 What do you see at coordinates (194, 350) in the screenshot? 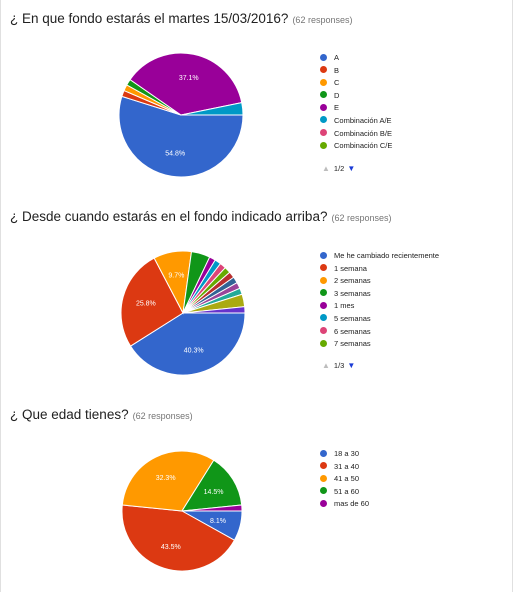
I see `data-label-me-he-cambiado-recientemente: 40.3%` at bounding box center [194, 350].